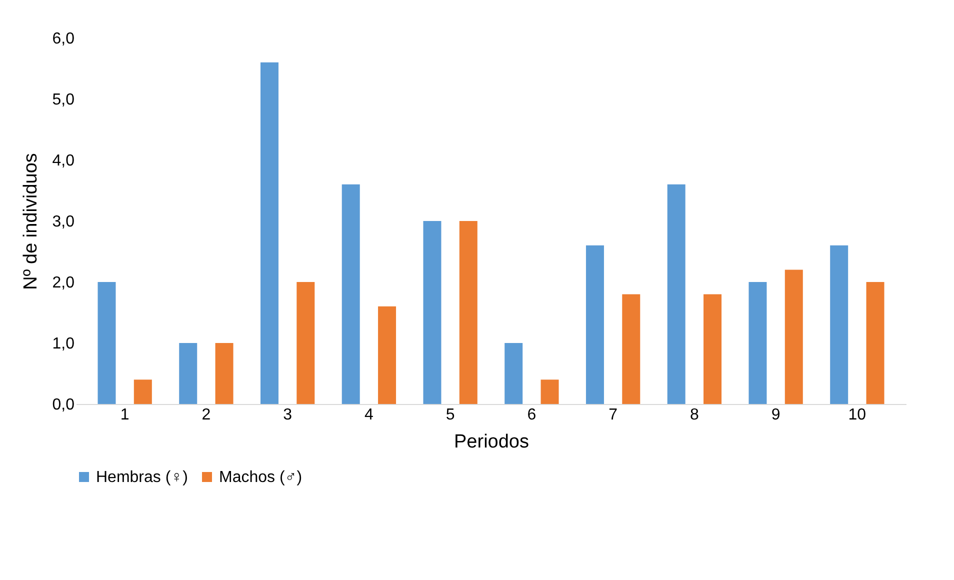  What do you see at coordinates (613, 415) in the screenshot?
I see `x-tick-label: 7` at bounding box center [613, 415].